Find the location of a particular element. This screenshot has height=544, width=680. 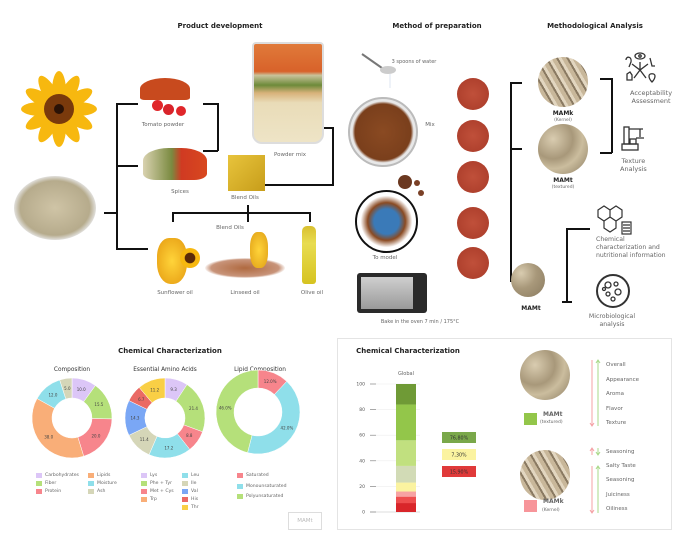

legend-label: Ash is located at coordinates (101, 491).